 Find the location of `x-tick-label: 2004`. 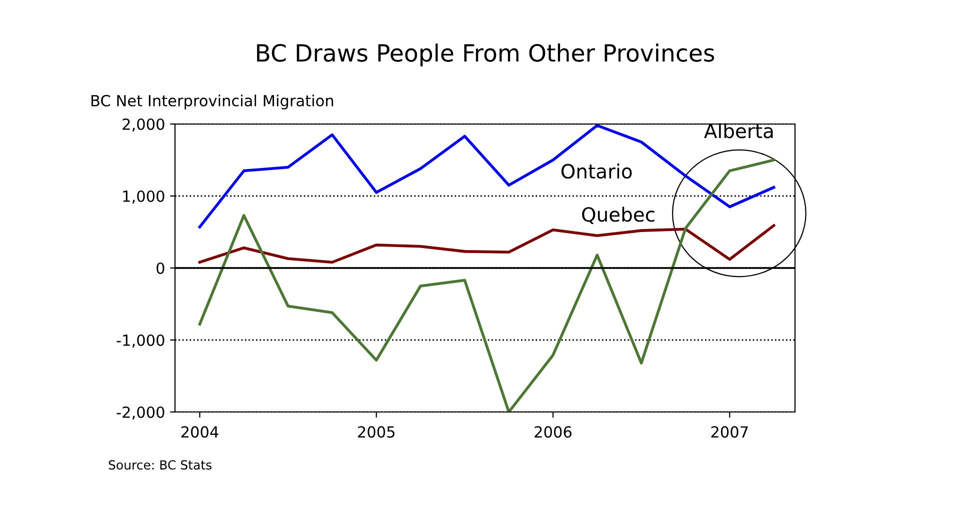

x-tick-label: 2004 is located at coordinates (199, 432).